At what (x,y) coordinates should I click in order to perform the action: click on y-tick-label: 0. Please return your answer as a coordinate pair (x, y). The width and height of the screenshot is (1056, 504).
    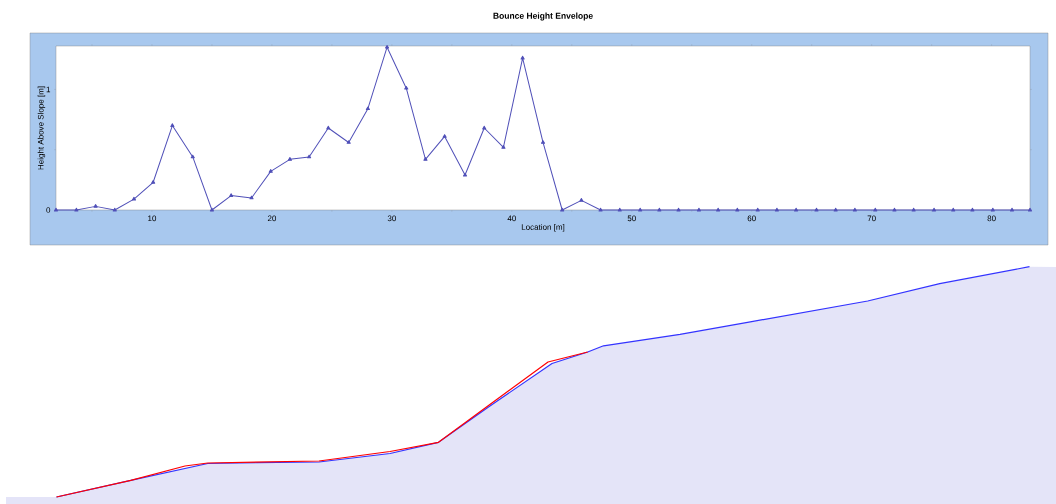
    Looking at the image, I should click on (48, 210).